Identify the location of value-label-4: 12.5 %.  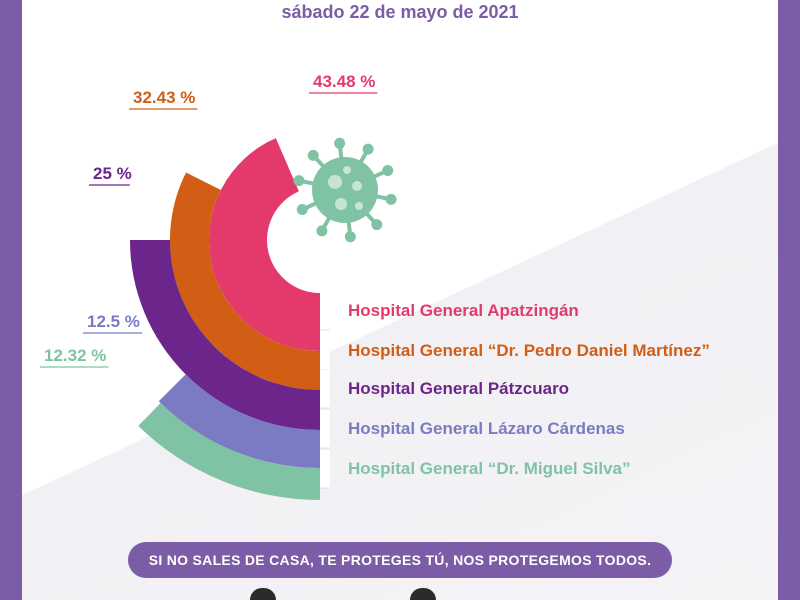
(113, 321).